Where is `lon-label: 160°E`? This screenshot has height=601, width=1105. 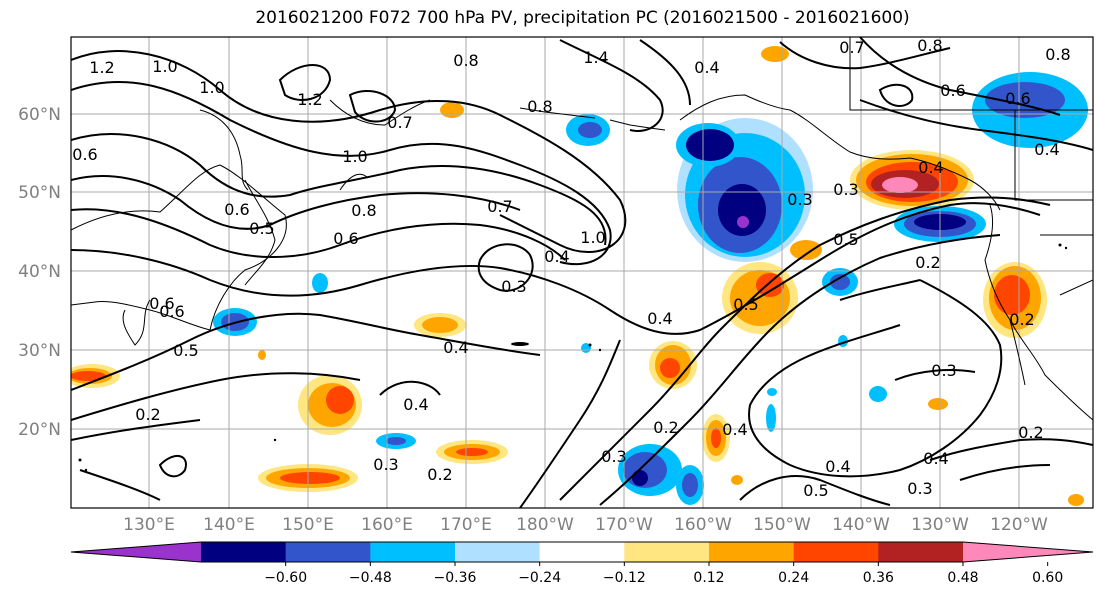
lon-label: 160°E is located at coordinates (387, 525).